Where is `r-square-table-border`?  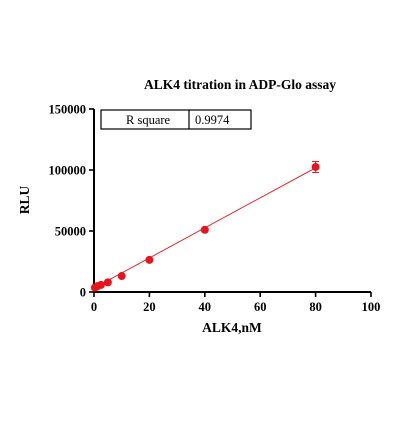
r-square-table-border is located at coordinates (176, 119).